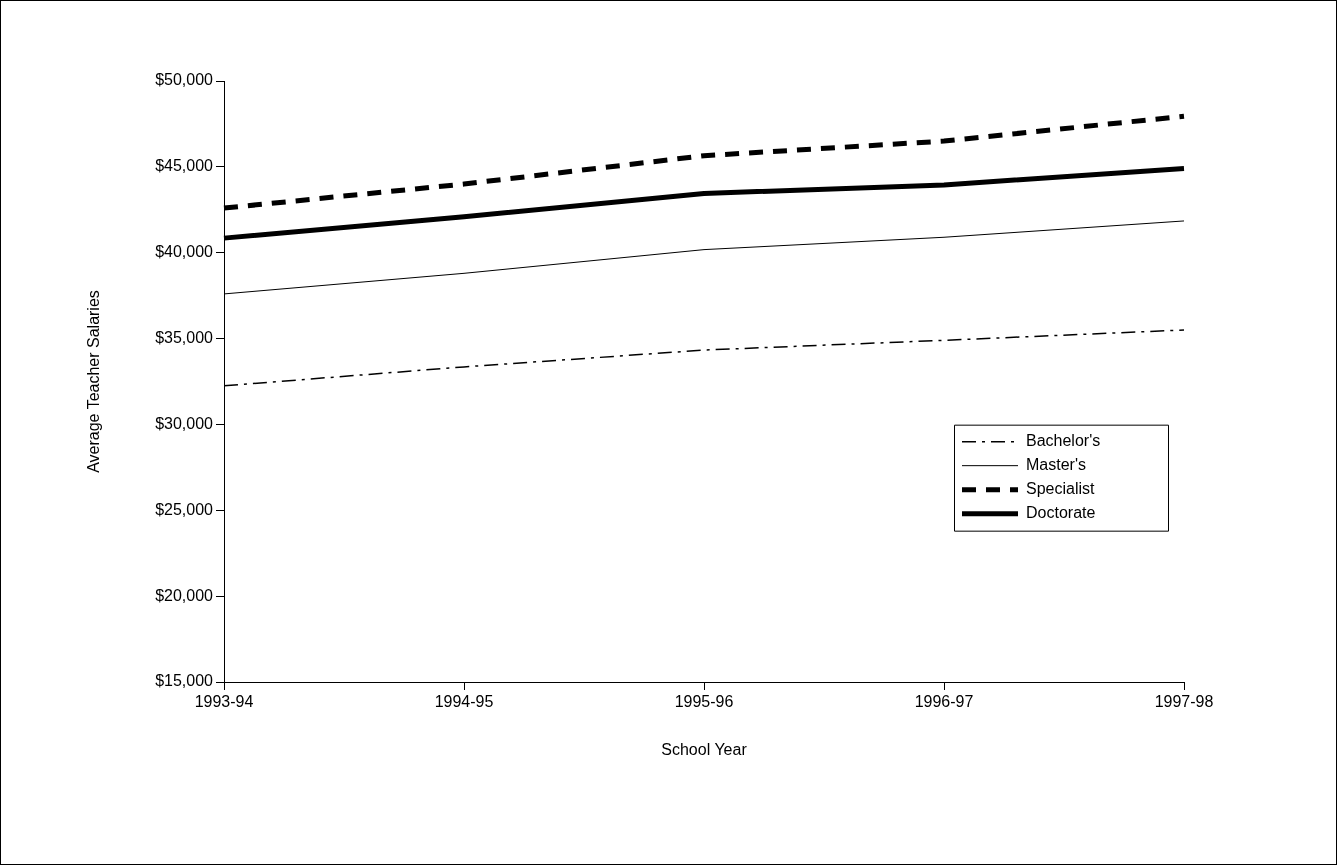 The image size is (1337, 865). I want to click on legend-label: Doctorate, so click(1061, 513).